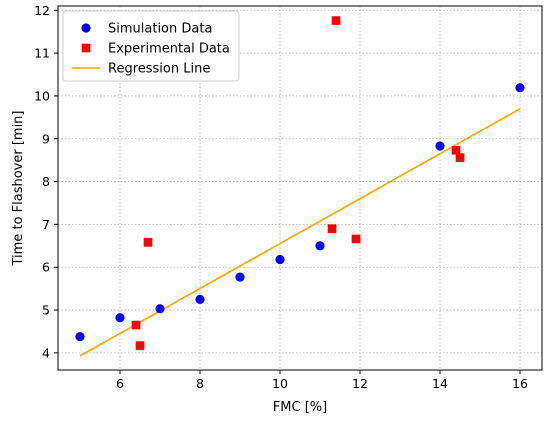  I want to click on x-axis-label: FMC [%], so click(300, 407).